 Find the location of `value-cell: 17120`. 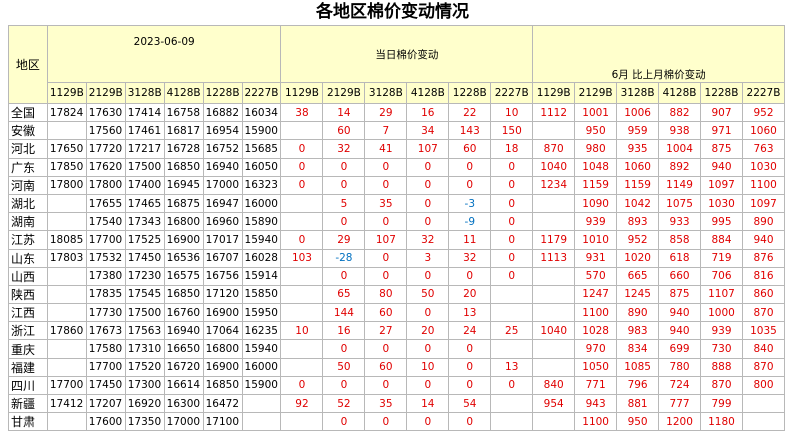

value-cell: 17120 is located at coordinates (222, 294).